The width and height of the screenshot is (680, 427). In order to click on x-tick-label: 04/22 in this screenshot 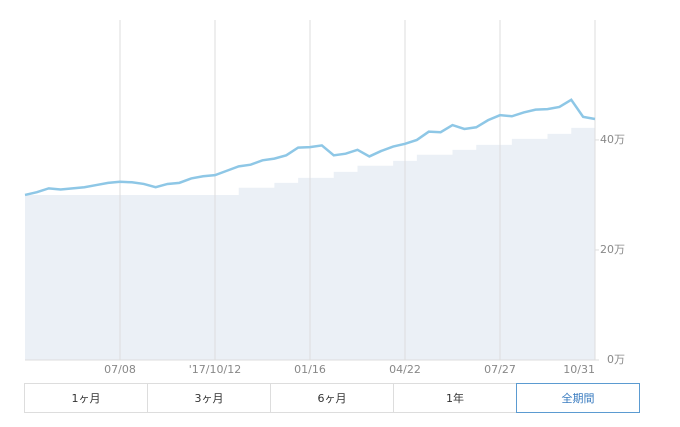, I will do `click(405, 369)`.